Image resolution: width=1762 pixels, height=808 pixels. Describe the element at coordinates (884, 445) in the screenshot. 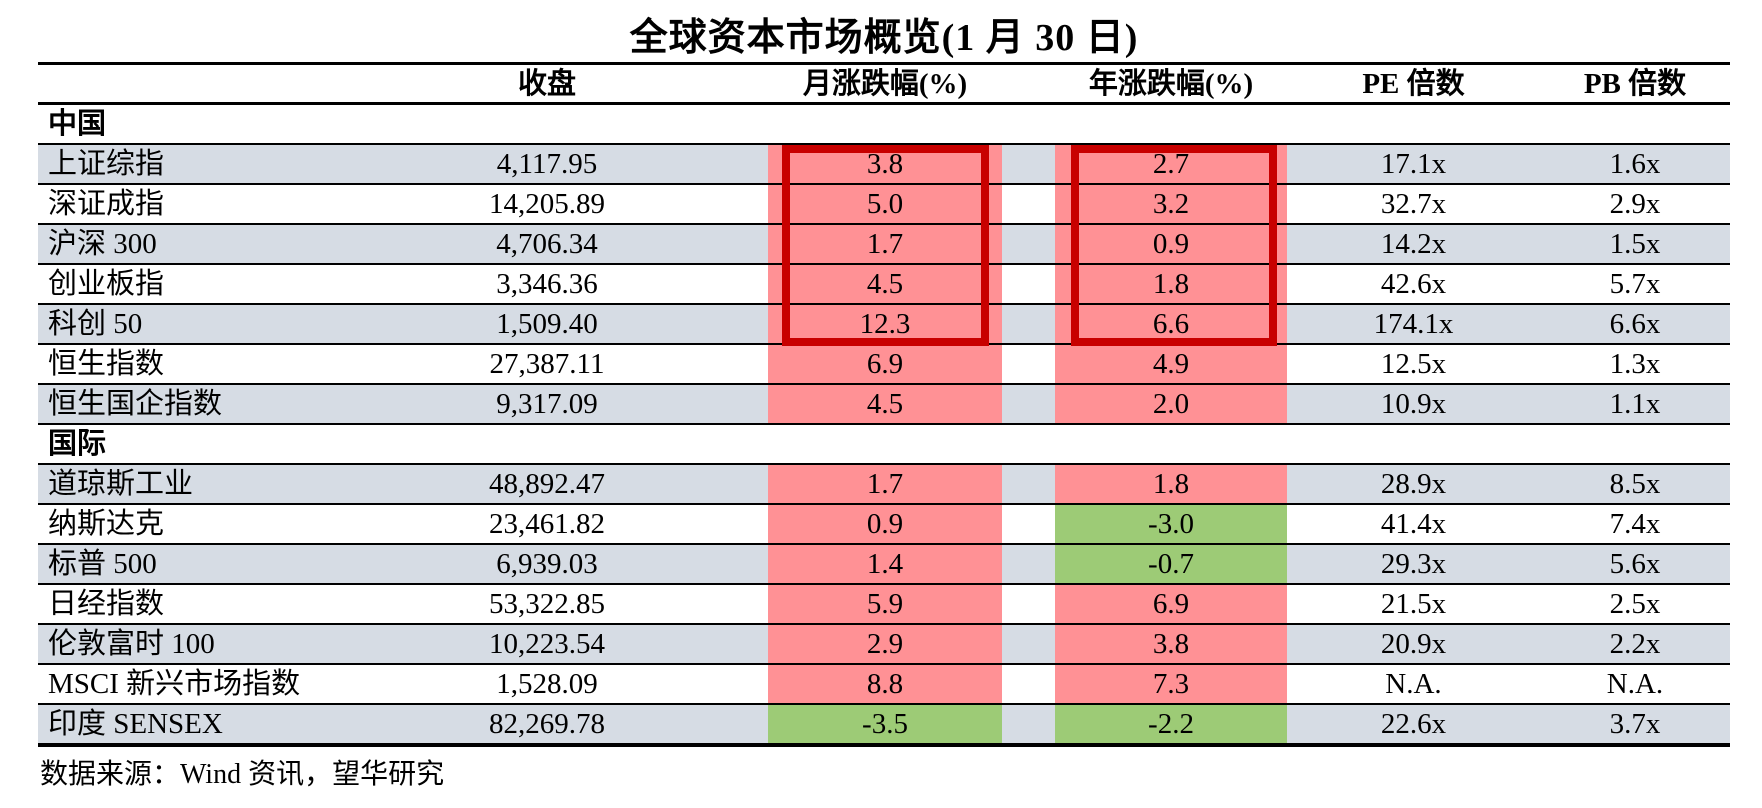

I see `section-row-international: 国际` at that location.